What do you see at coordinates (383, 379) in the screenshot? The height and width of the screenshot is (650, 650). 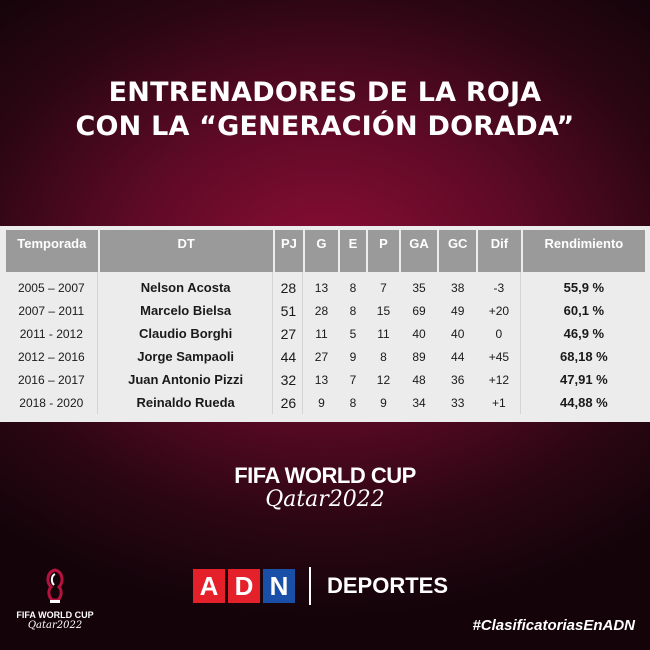 I see `cell-p: 12` at bounding box center [383, 379].